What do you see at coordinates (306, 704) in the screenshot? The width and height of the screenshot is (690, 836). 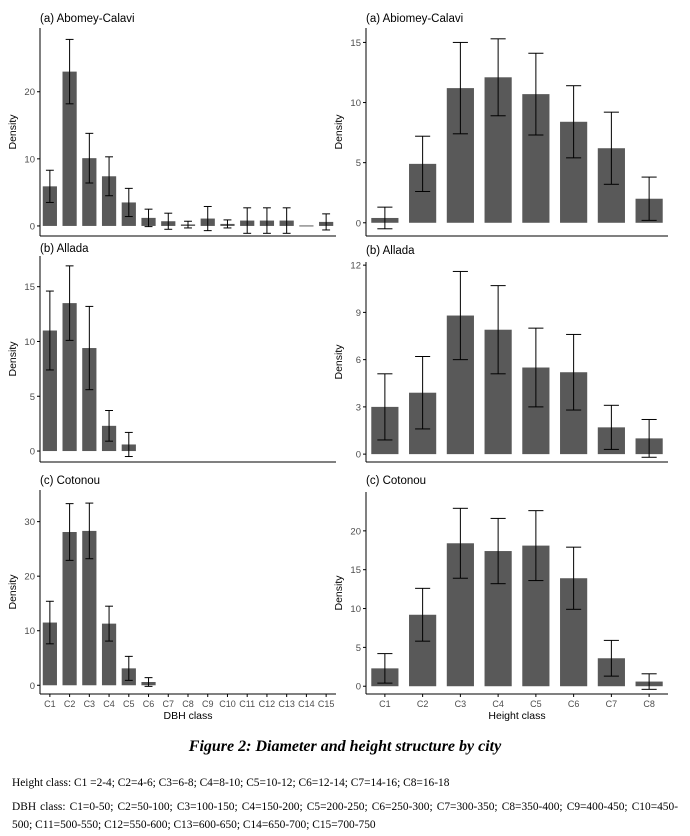 I see `x-tick-label: C14` at bounding box center [306, 704].